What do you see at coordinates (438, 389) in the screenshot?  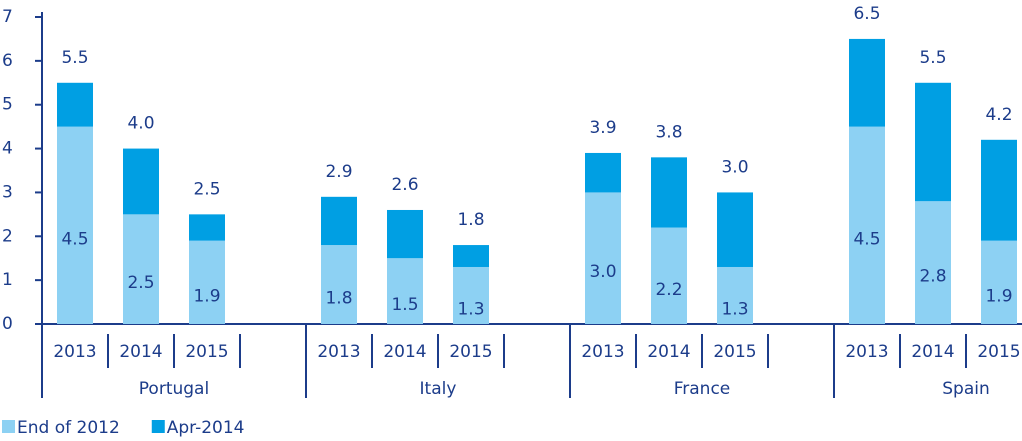 I see `group-label: Italy` at bounding box center [438, 389].